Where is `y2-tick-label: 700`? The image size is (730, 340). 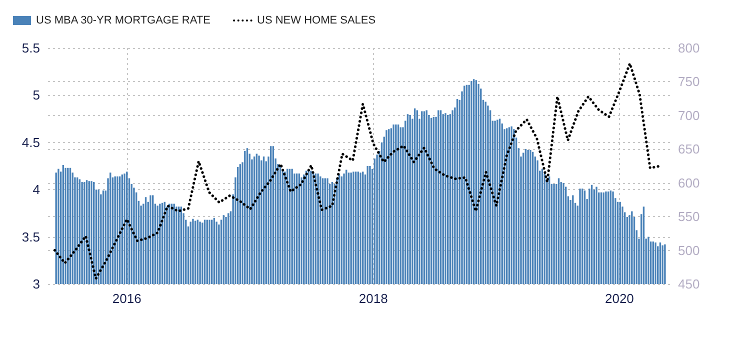
y2-tick-label: 700 is located at coordinates (689, 115).